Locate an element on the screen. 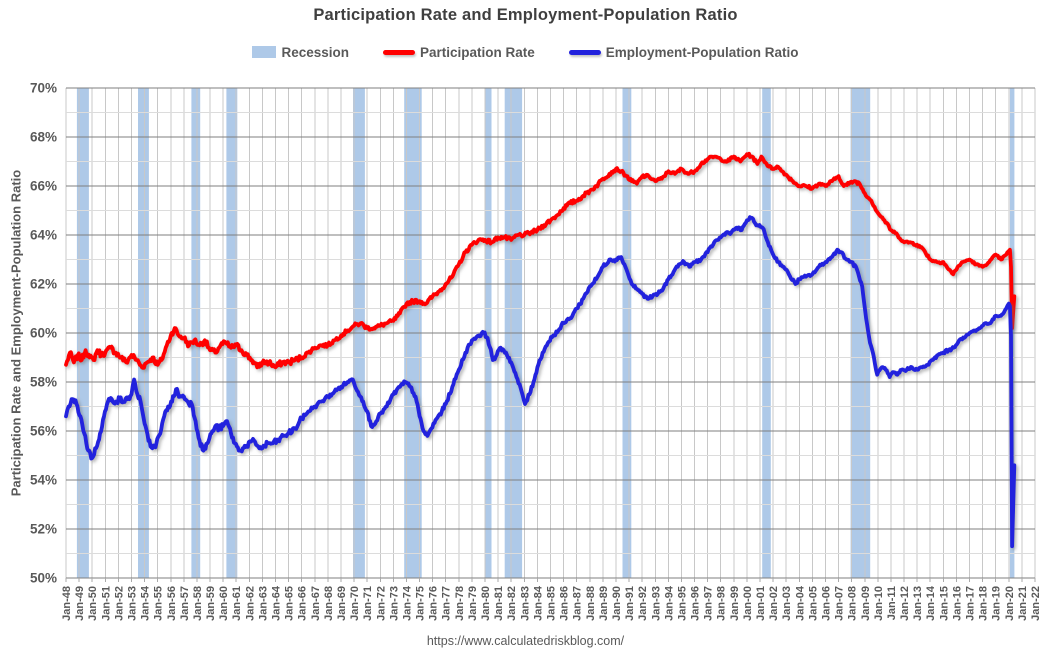  x-tick-label: Jan-10 is located at coordinates (879, 603).